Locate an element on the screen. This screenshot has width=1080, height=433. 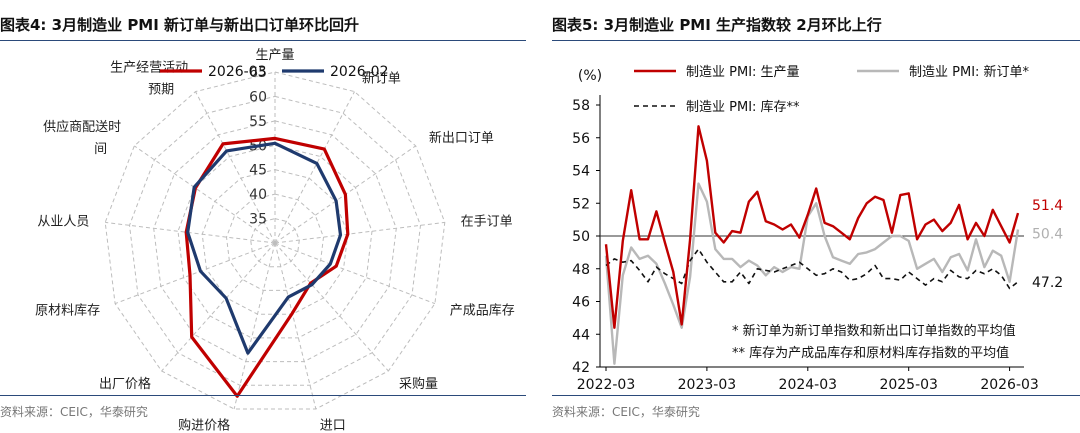
radar-axis-label: 新订单 is located at coordinates (381, 78).